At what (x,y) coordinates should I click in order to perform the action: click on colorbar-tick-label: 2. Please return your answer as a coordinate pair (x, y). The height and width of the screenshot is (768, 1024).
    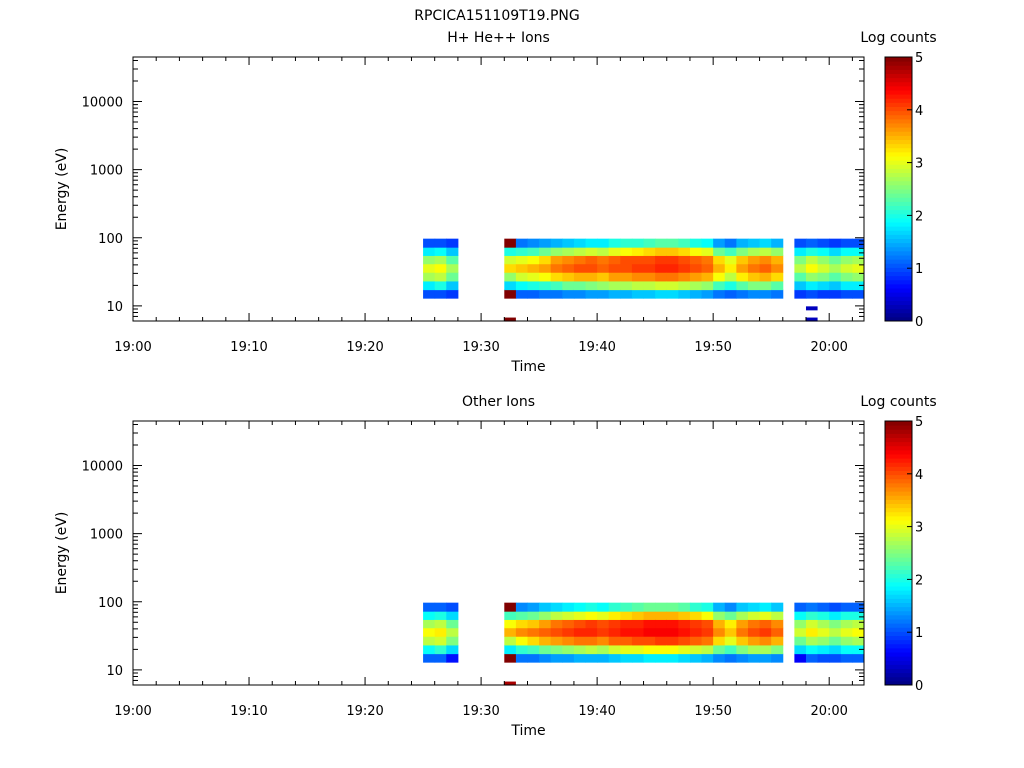
    Looking at the image, I should click on (919, 216).